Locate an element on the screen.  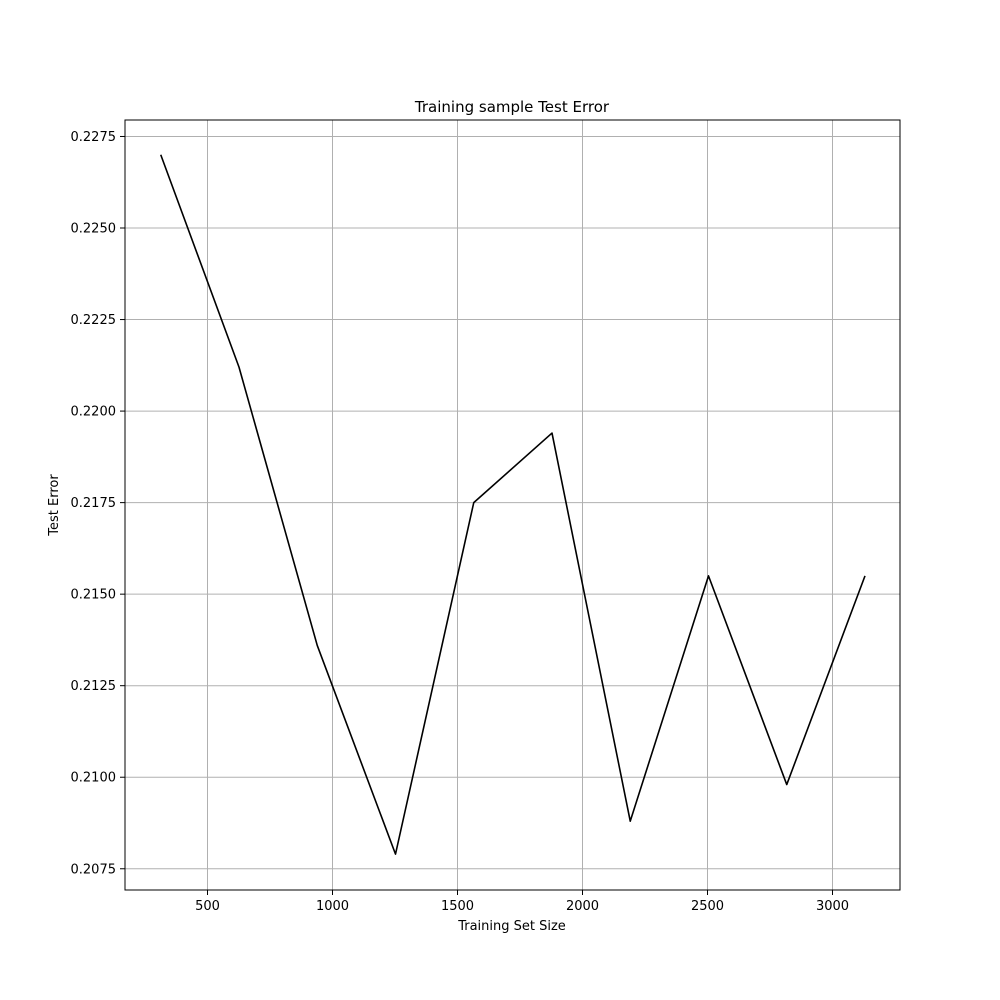
y-tick-label: 0.2075 is located at coordinates (94, 869).